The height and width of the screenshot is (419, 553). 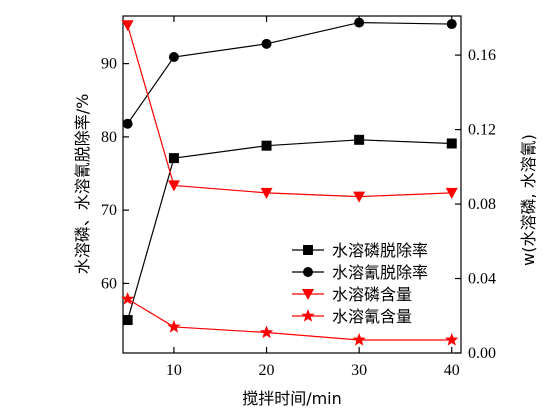 What do you see at coordinates (380, 272) in the screenshot?
I see `legend-label: 水溶氰脱除率` at bounding box center [380, 272].